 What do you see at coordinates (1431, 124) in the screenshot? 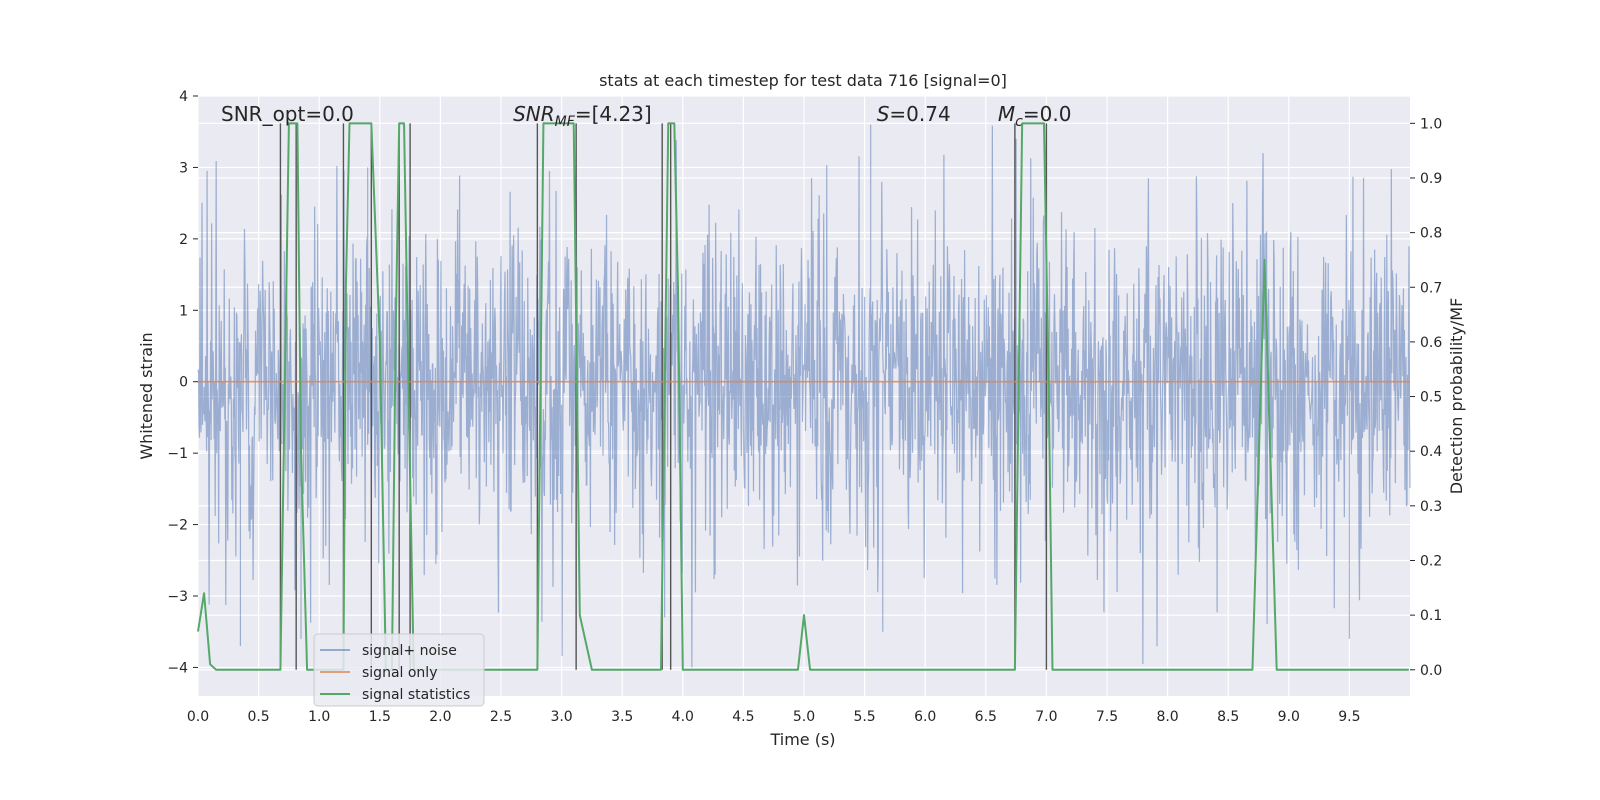
I see `y2-tick-label: 1.0` at bounding box center [1431, 124].